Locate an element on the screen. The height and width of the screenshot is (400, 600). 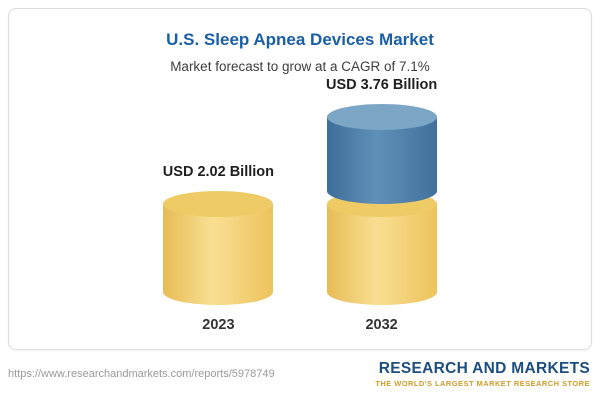
bar-2023-segment is located at coordinates (218, 248).